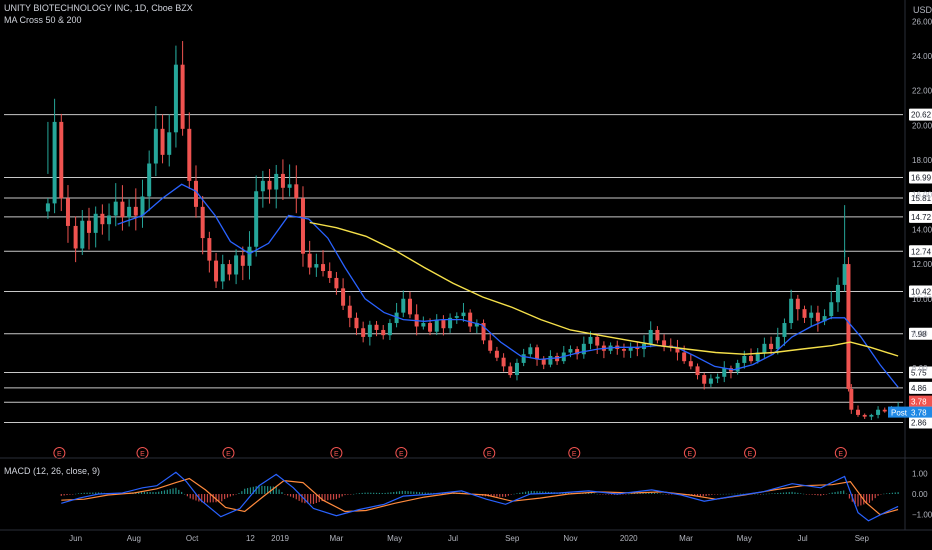 The image size is (932, 550). I want to click on macd-line, so click(480, 496).